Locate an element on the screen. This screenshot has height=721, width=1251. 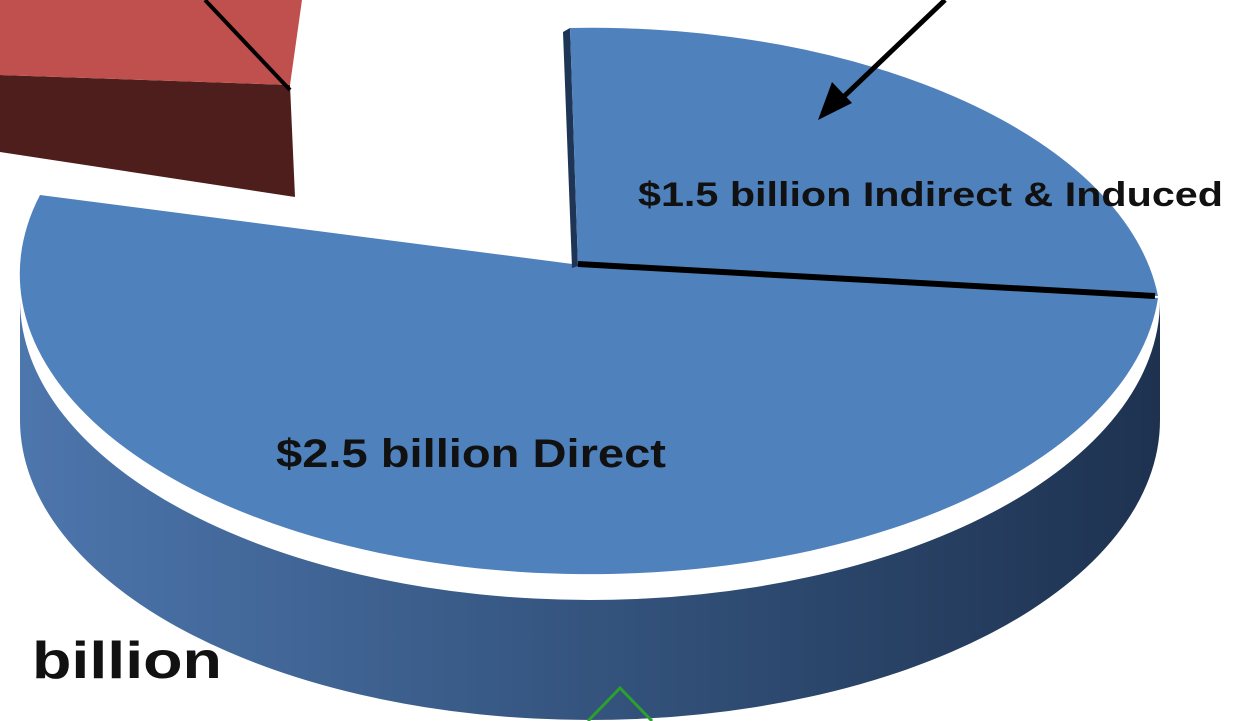
arrow-head is located at coordinates (835, 101).